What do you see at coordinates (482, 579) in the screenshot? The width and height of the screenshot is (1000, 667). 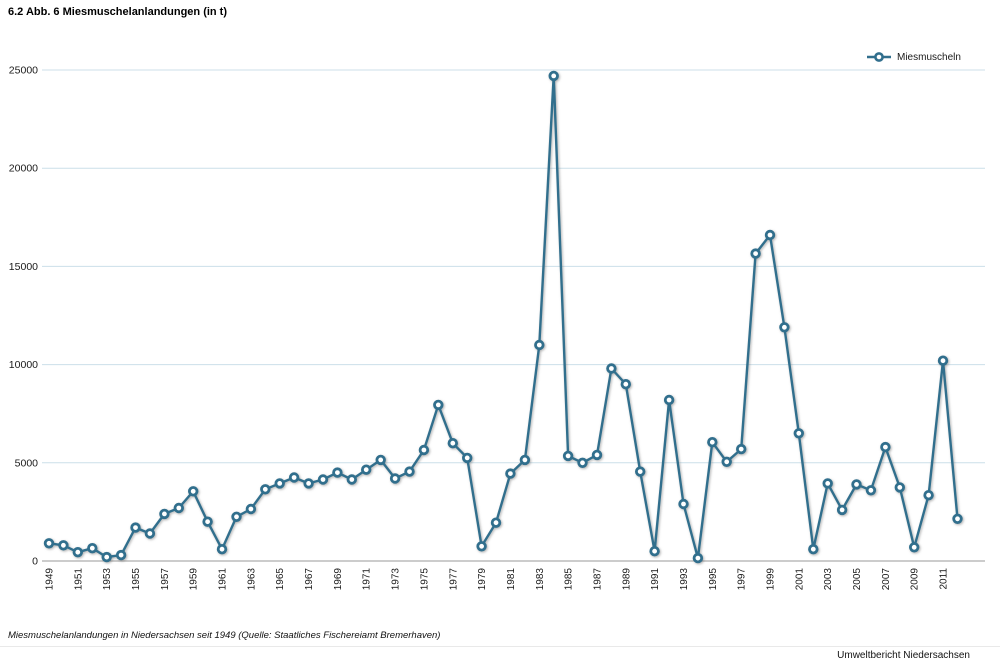 I see `x-tick-label: 1979` at bounding box center [482, 579].